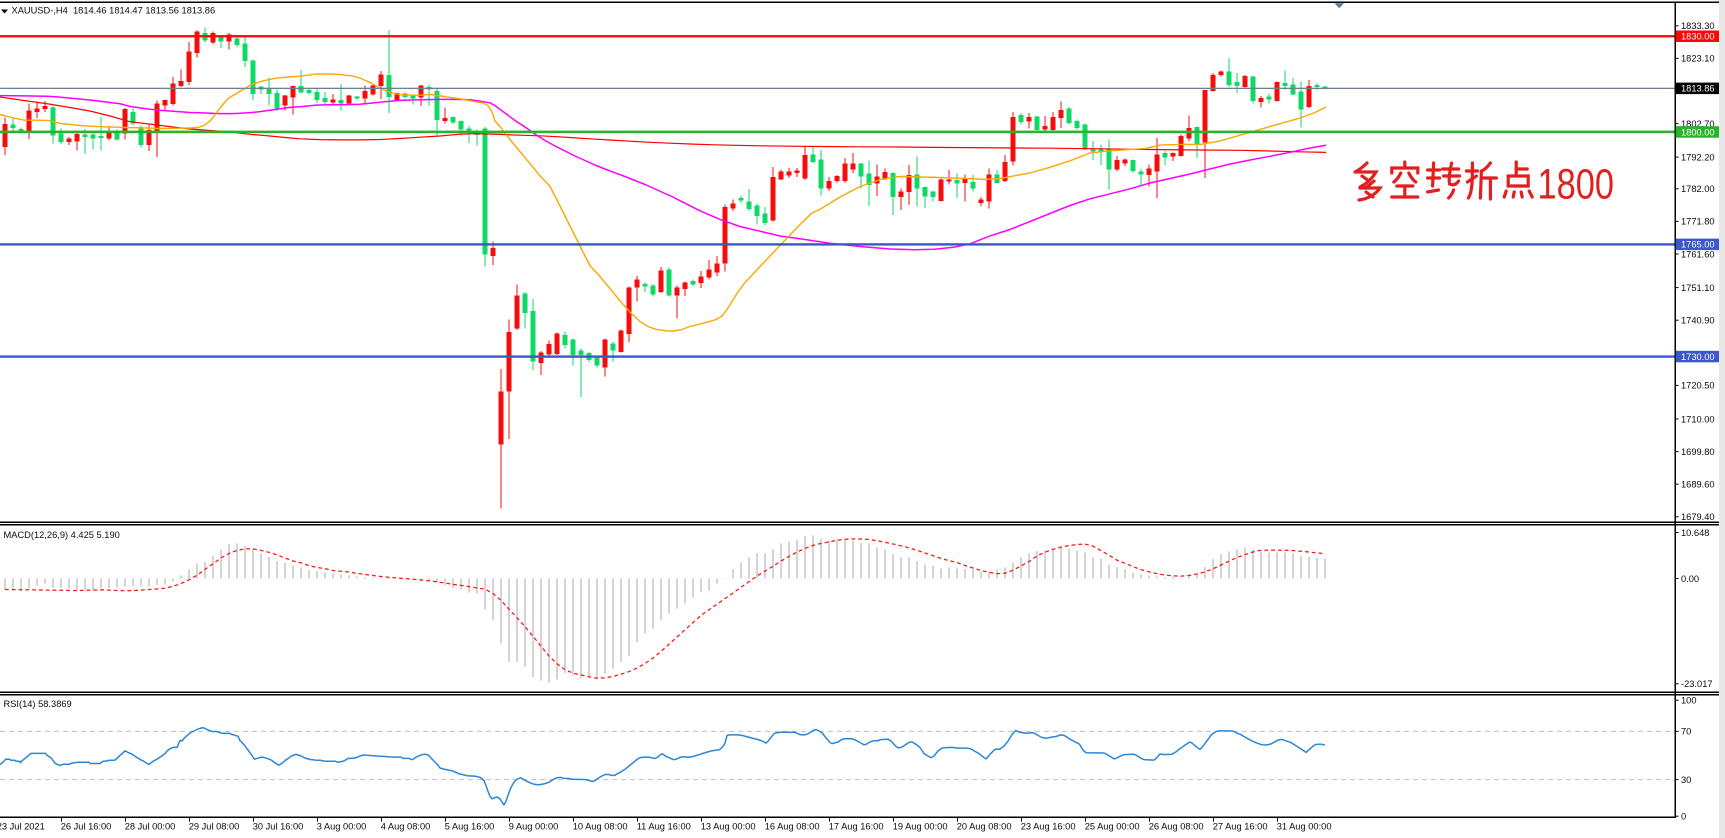  What do you see at coordinates (1698, 222) in the screenshot?
I see `svg-text: 1771.80` at bounding box center [1698, 222].